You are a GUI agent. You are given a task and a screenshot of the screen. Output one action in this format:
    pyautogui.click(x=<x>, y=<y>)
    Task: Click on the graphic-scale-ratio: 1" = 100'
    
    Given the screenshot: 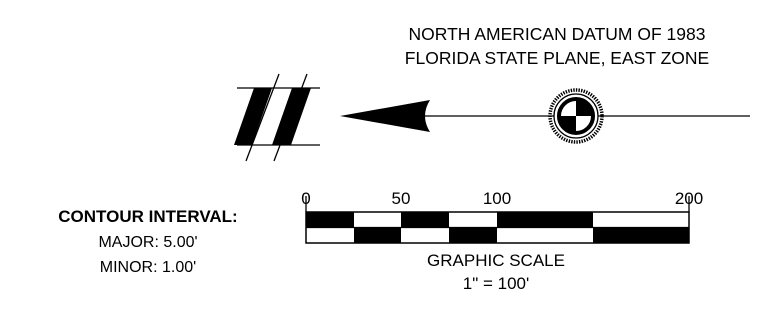 What is the action you would take?
    pyautogui.click(x=496, y=283)
    